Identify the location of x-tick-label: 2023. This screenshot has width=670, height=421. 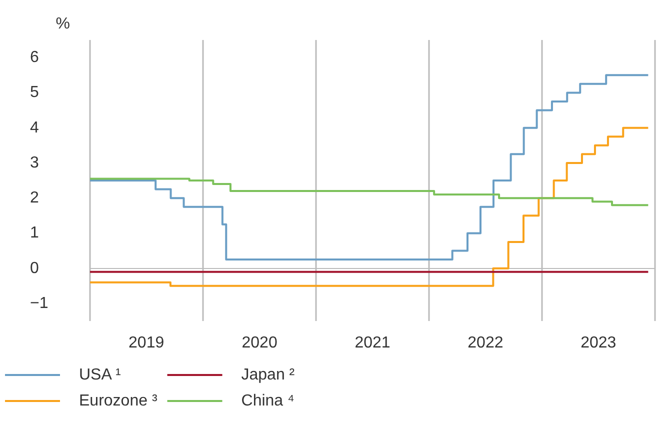
(598, 343).